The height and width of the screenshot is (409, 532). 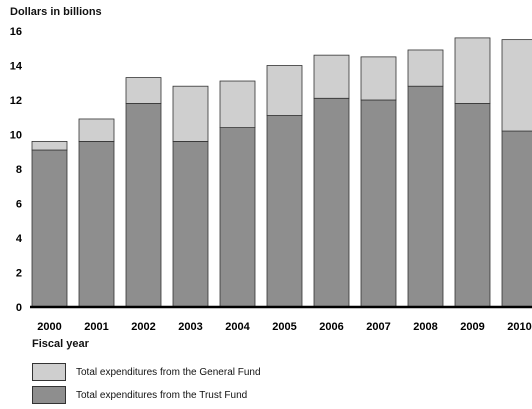 What do you see at coordinates (16, 136) in the screenshot?
I see `y-tick-label: 10` at bounding box center [16, 136].